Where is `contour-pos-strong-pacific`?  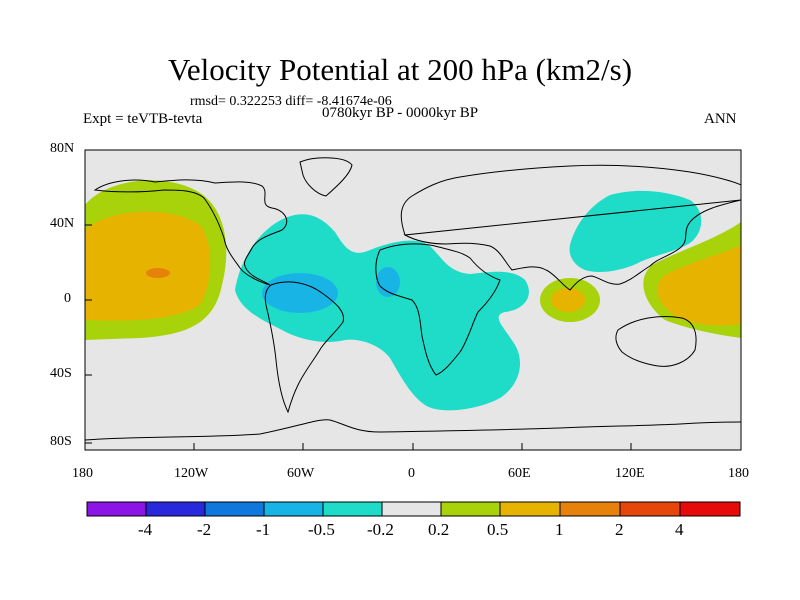 contour-pos-strong-pacific is located at coordinates (158, 273).